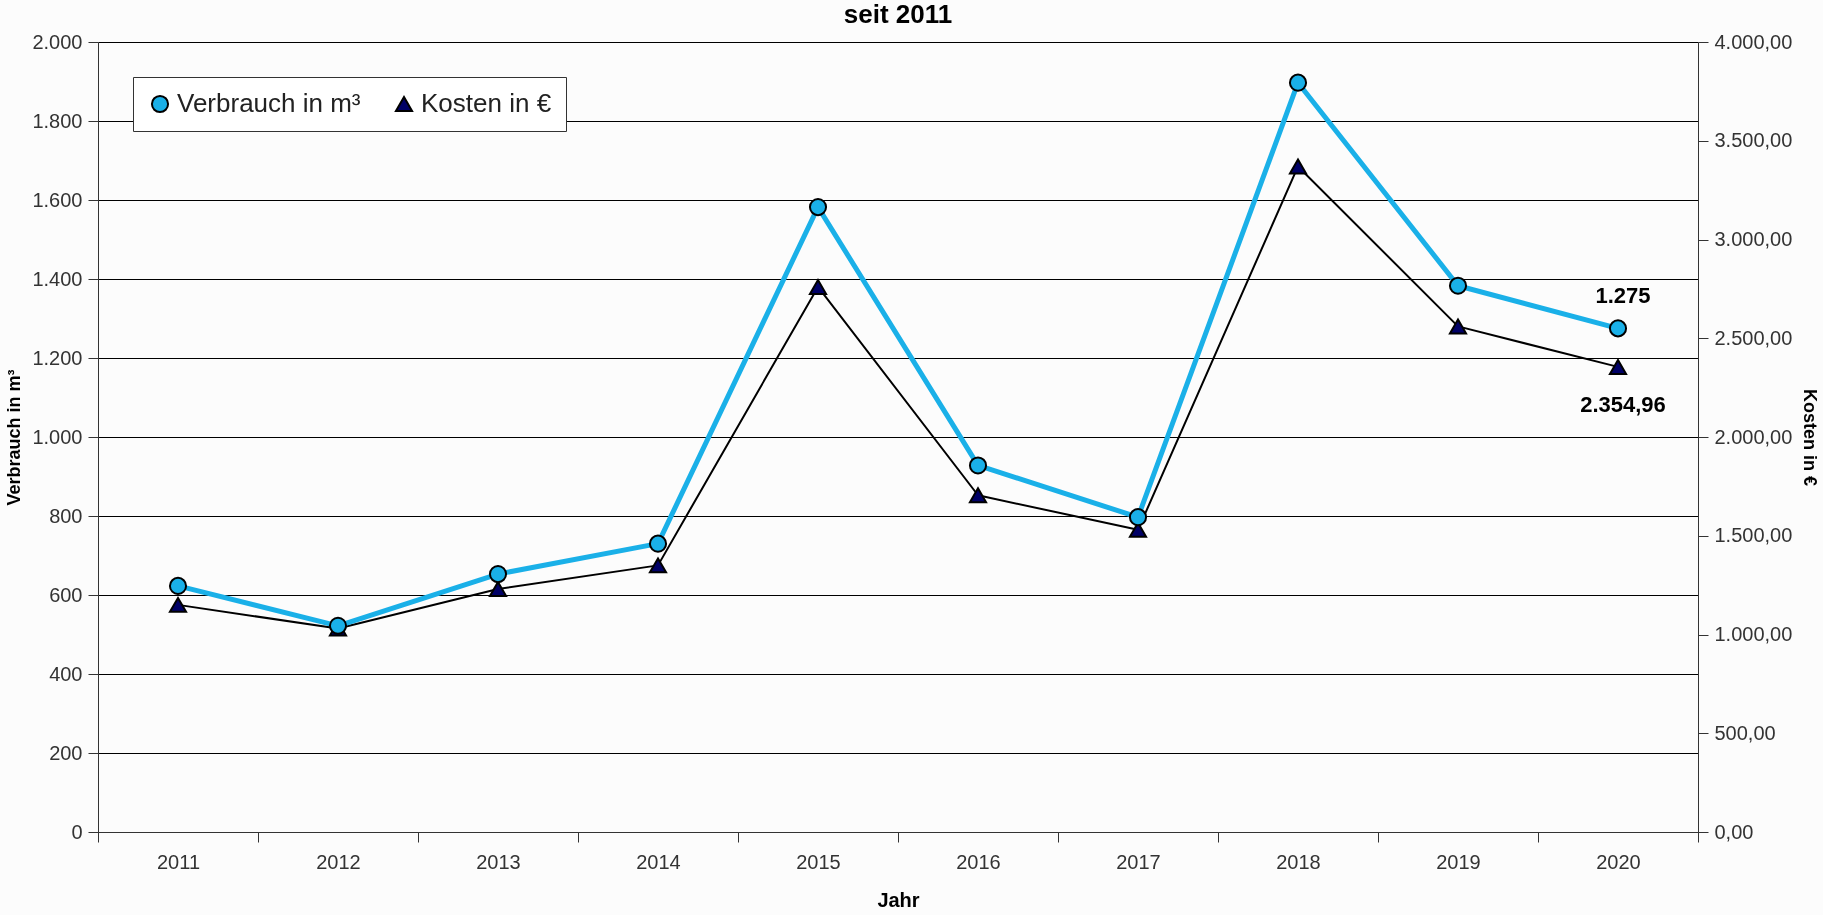 Image resolution: width=1835 pixels, height=921 pixels. What do you see at coordinates (898, 14) in the screenshot?
I see `chart-title: seit 2011` at bounding box center [898, 14].